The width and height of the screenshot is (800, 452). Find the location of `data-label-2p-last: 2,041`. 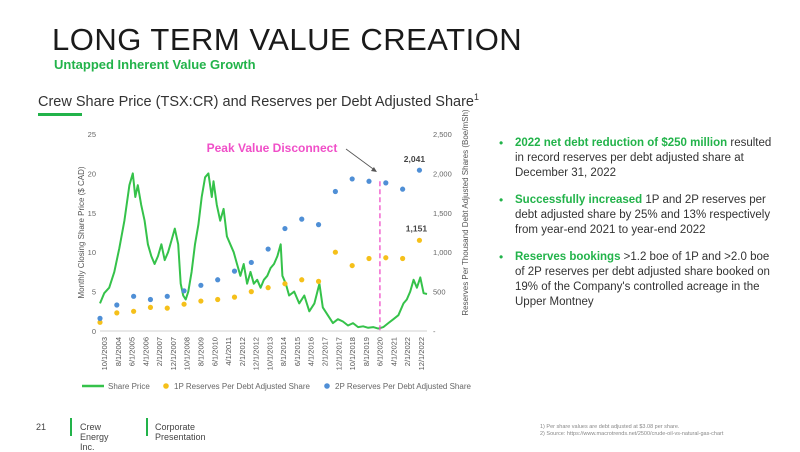

data-label-2p-last: 2,041 is located at coordinates (415, 159).